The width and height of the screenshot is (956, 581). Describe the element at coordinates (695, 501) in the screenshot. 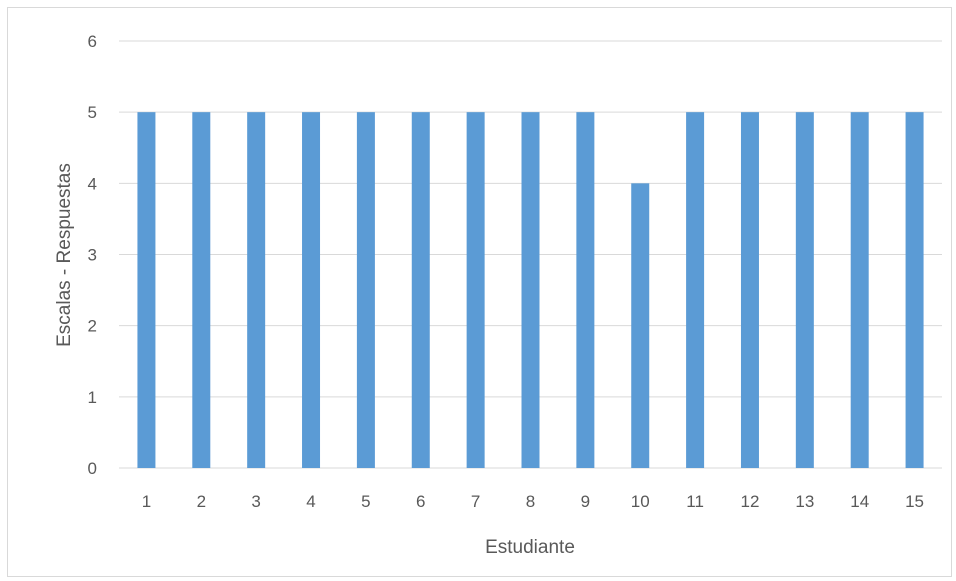

I see `x-tick-label: 11` at that location.